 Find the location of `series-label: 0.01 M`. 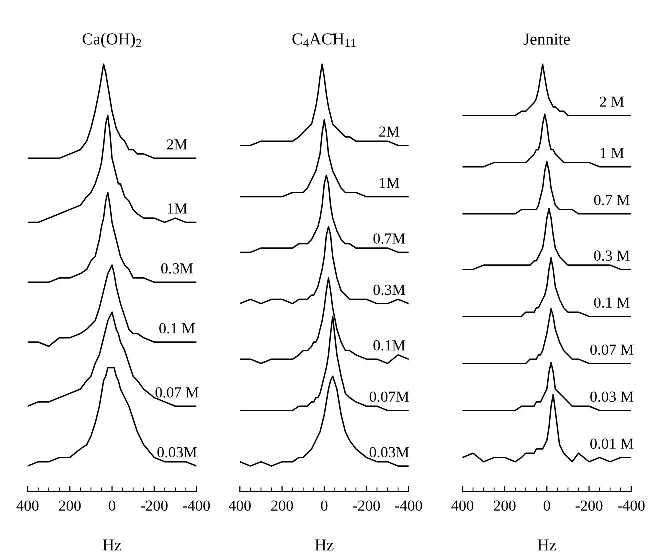

series-label: 0.01 M is located at coordinates (612, 444).